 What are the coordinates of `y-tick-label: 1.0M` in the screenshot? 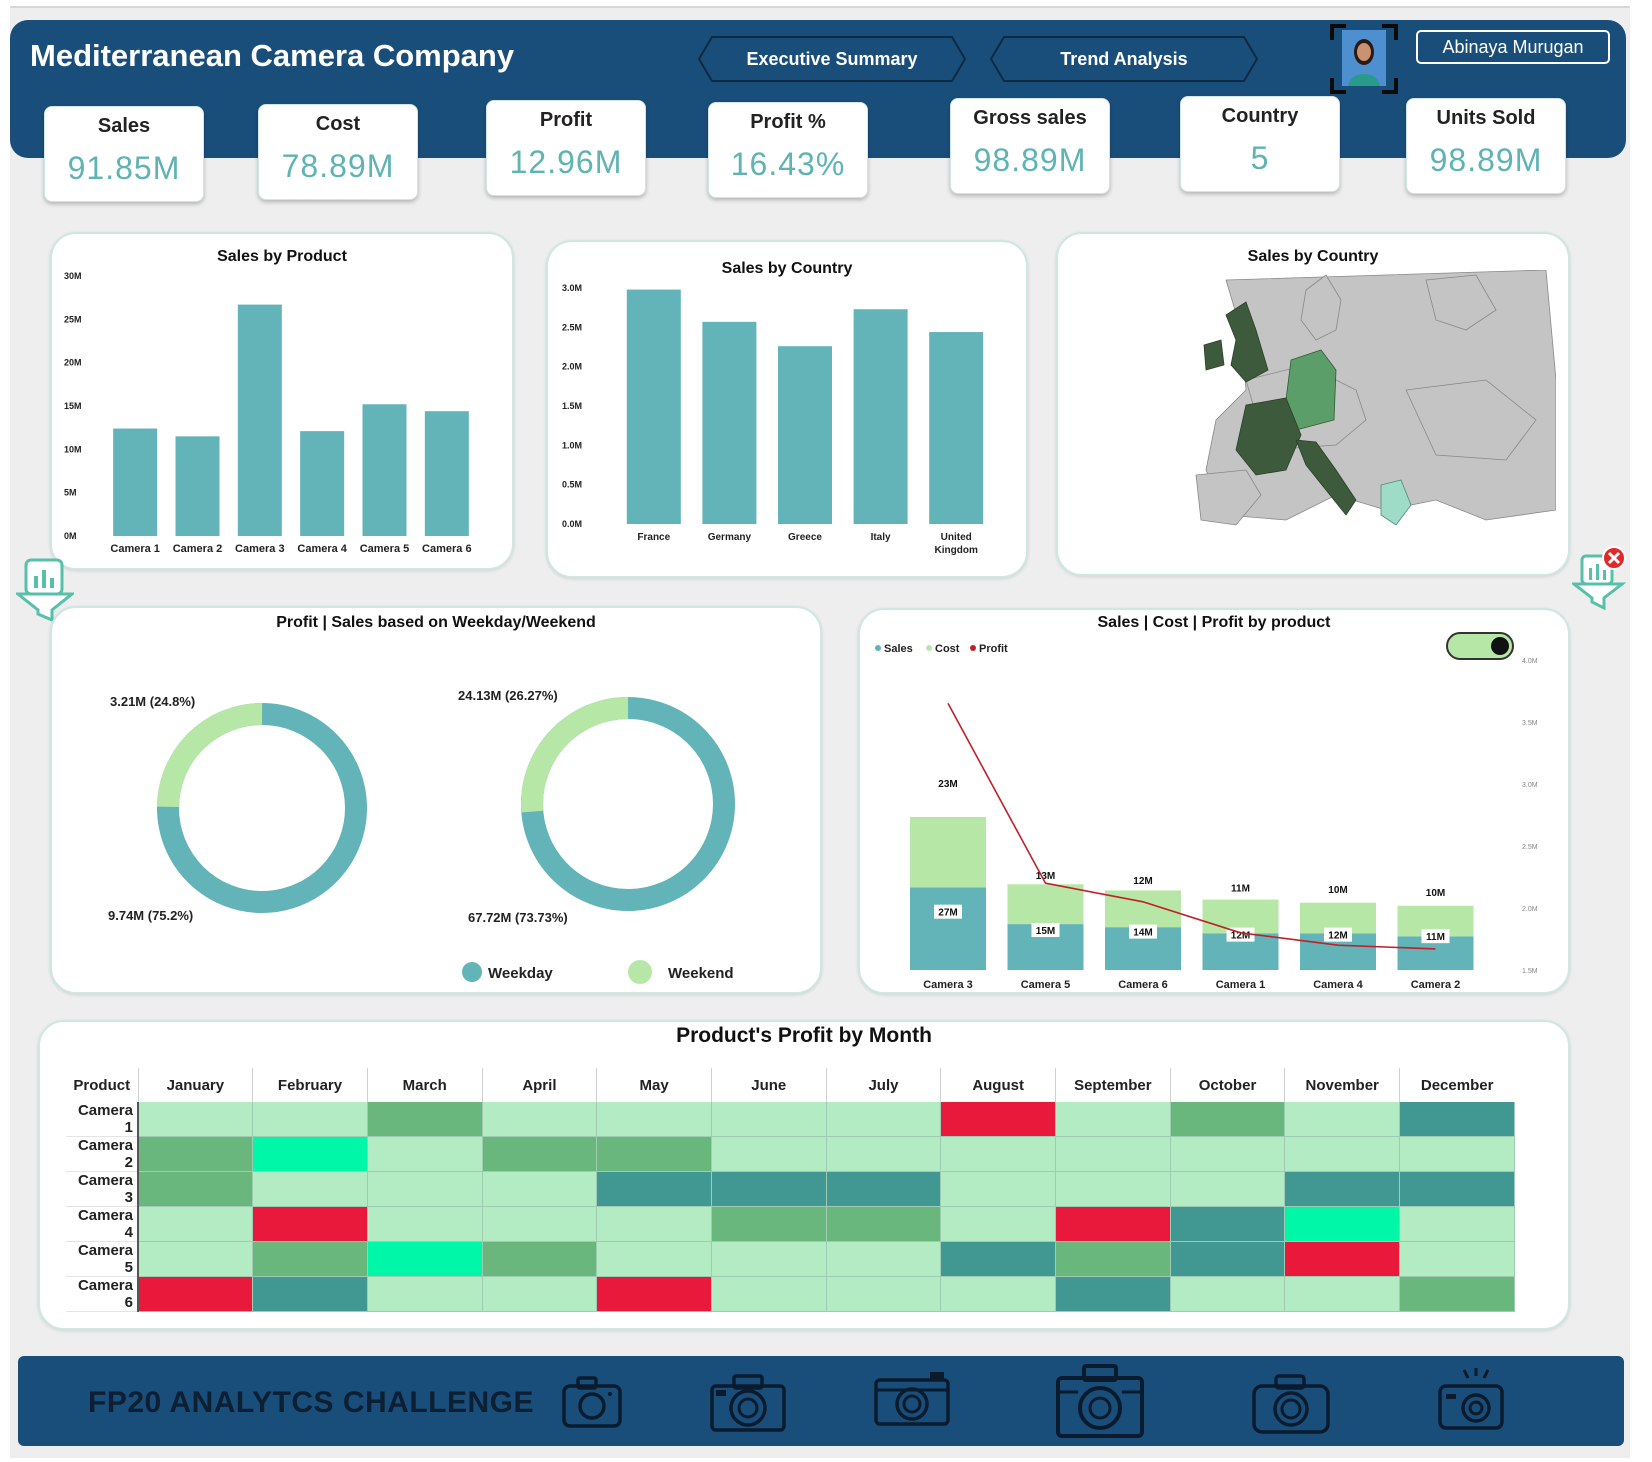 It's located at (572, 445).